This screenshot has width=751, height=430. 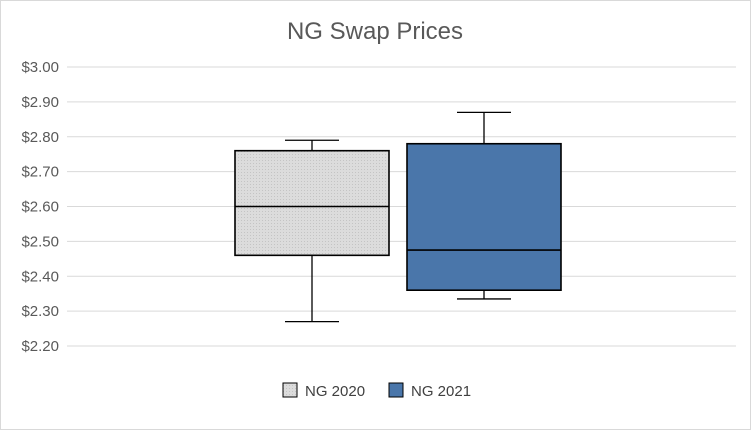 I want to click on y-tick-label: $2.30, so click(x=40, y=311).